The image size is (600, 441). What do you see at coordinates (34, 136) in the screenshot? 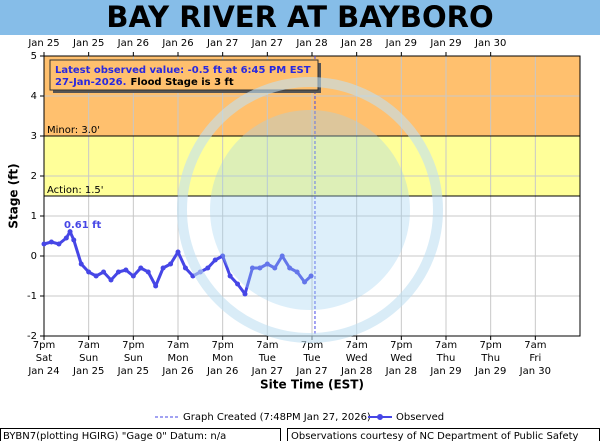
I see `y-tick-label: 3` at bounding box center [34, 136].